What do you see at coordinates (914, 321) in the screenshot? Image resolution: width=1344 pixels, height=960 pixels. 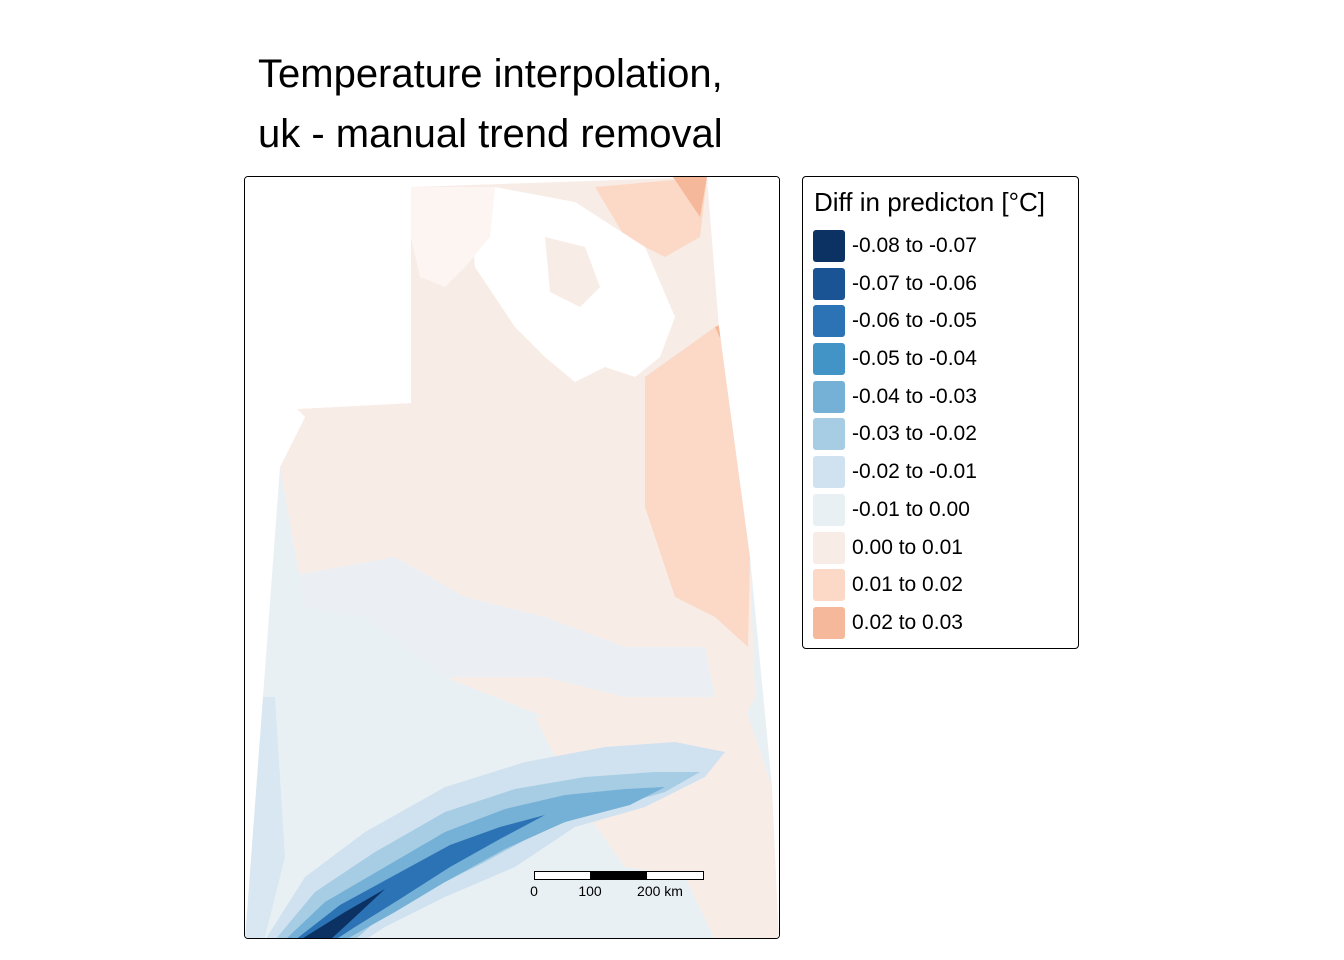 I see `legend-label: -0.06 to -0.05` at bounding box center [914, 321].